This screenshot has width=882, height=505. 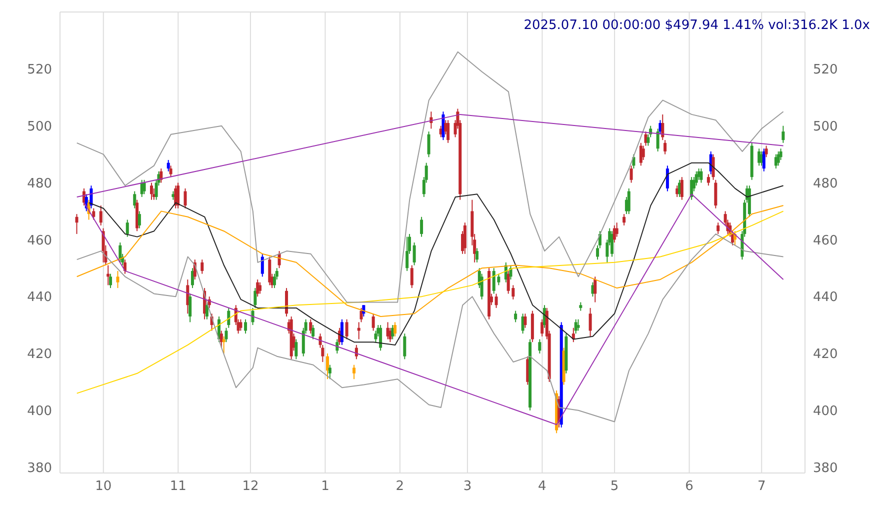 What do you see at coordinates (39, 184) in the screenshot?
I see `y-tick-label: 480` at bounding box center [39, 184].